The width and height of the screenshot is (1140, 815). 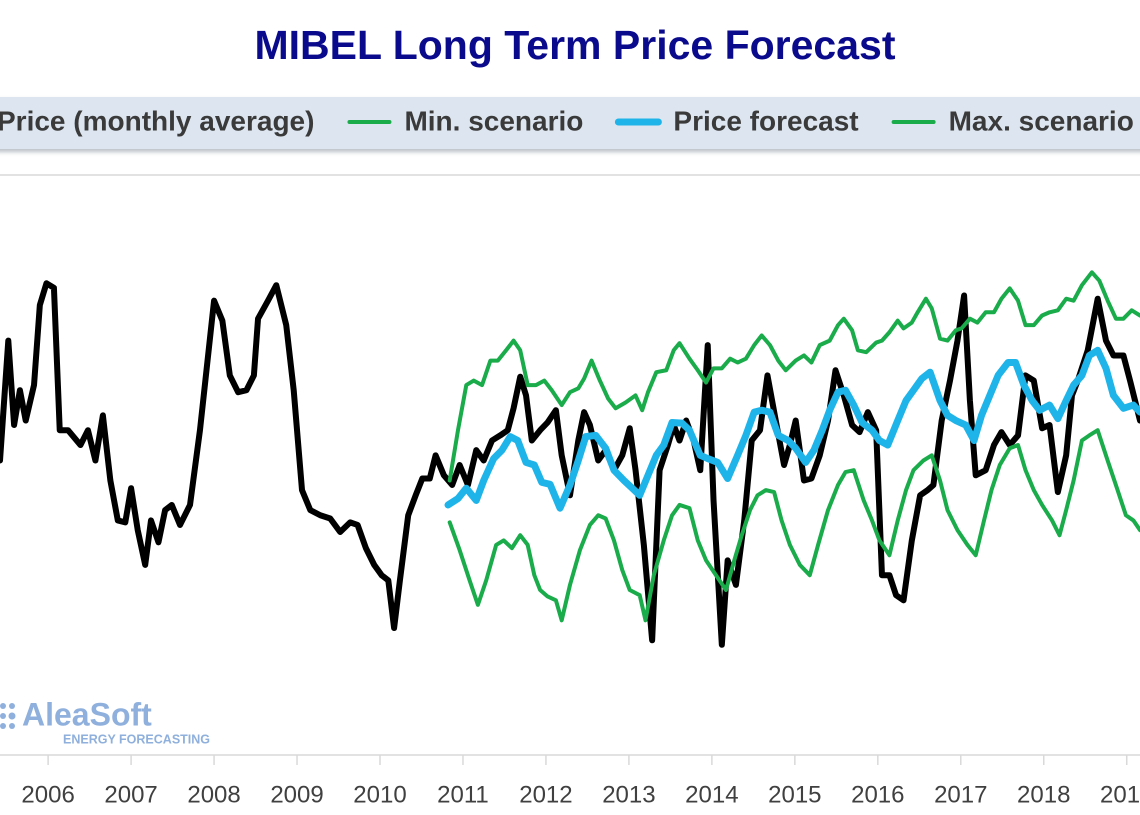 I want to click on x-tick-label: 2009, so click(x=296, y=794).